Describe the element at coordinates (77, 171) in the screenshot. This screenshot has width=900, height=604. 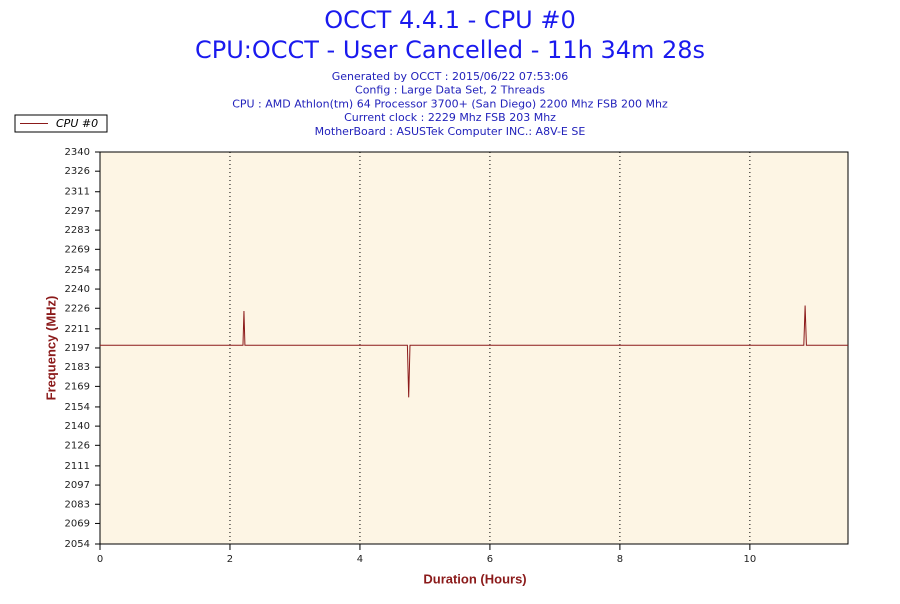
I see `y-tick-label: 2326` at that location.